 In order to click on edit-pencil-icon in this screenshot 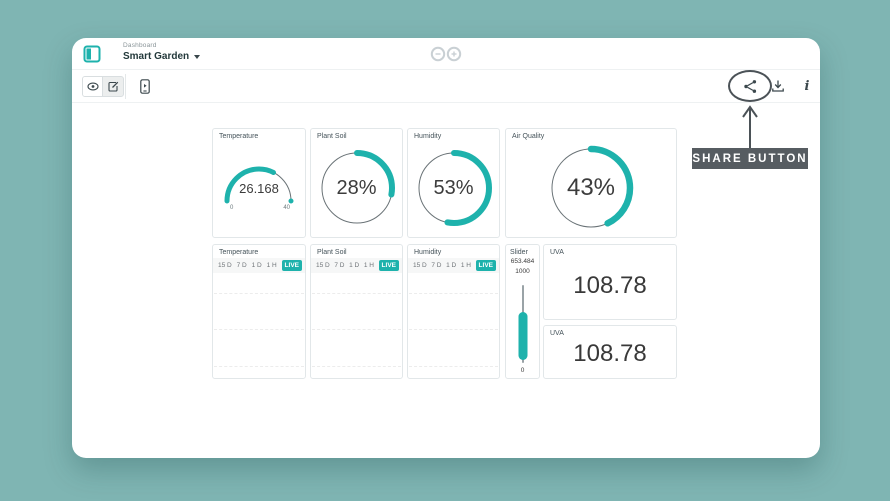, I will do `click(112, 86)`.